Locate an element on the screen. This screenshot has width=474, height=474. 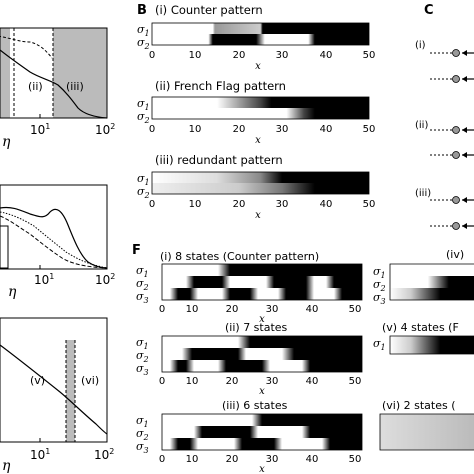
panel-letter-b: B is located at coordinates (142, 10).